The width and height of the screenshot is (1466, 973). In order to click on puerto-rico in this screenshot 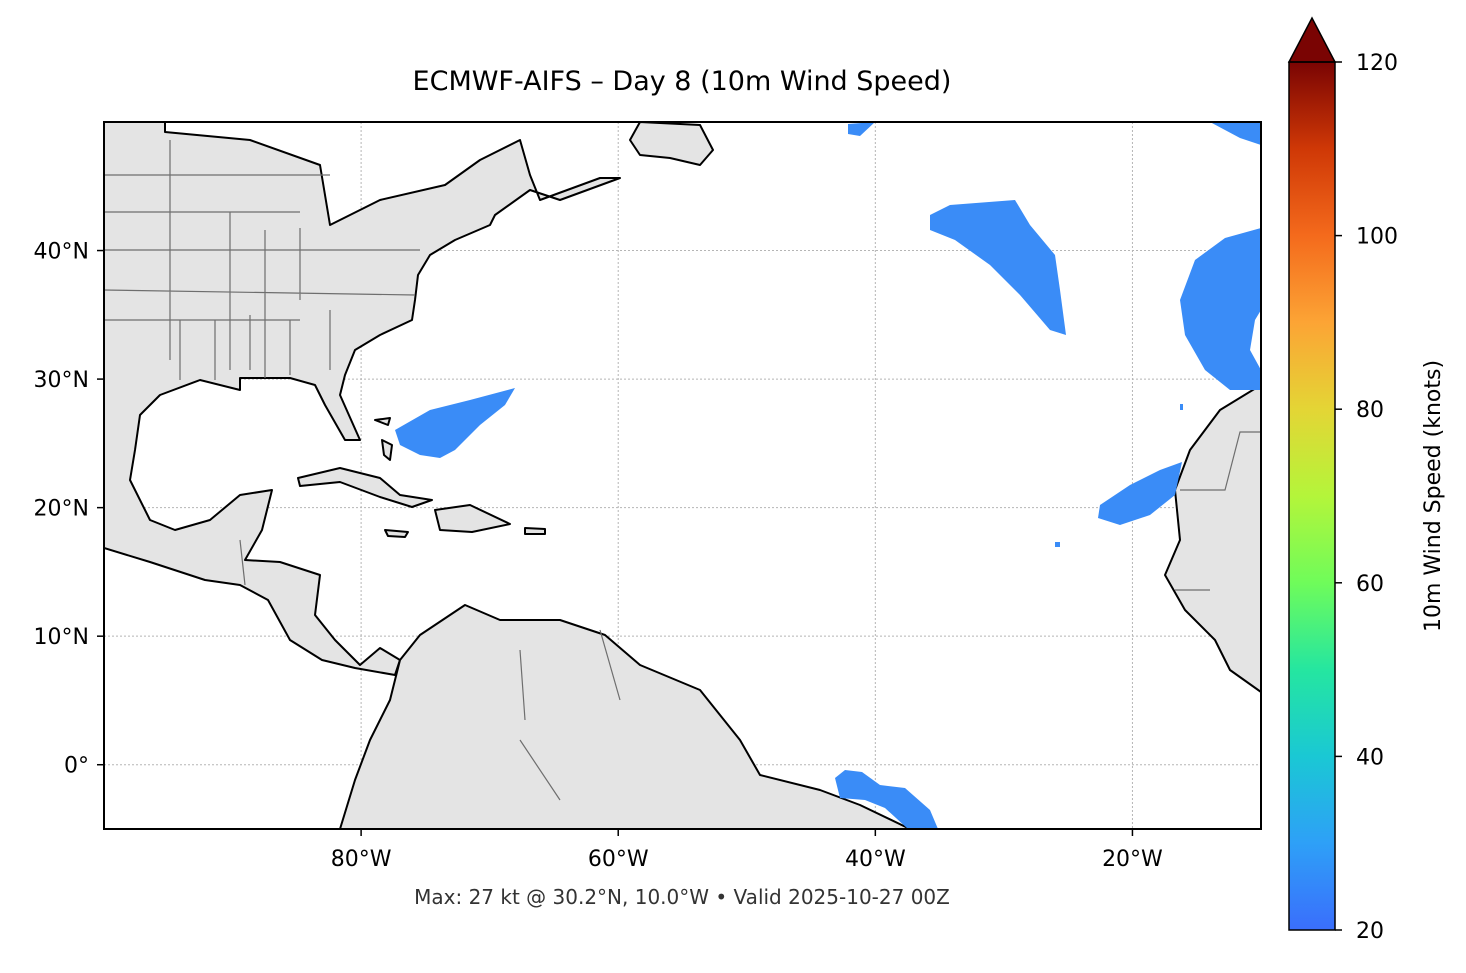, I will do `click(535, 531)`.